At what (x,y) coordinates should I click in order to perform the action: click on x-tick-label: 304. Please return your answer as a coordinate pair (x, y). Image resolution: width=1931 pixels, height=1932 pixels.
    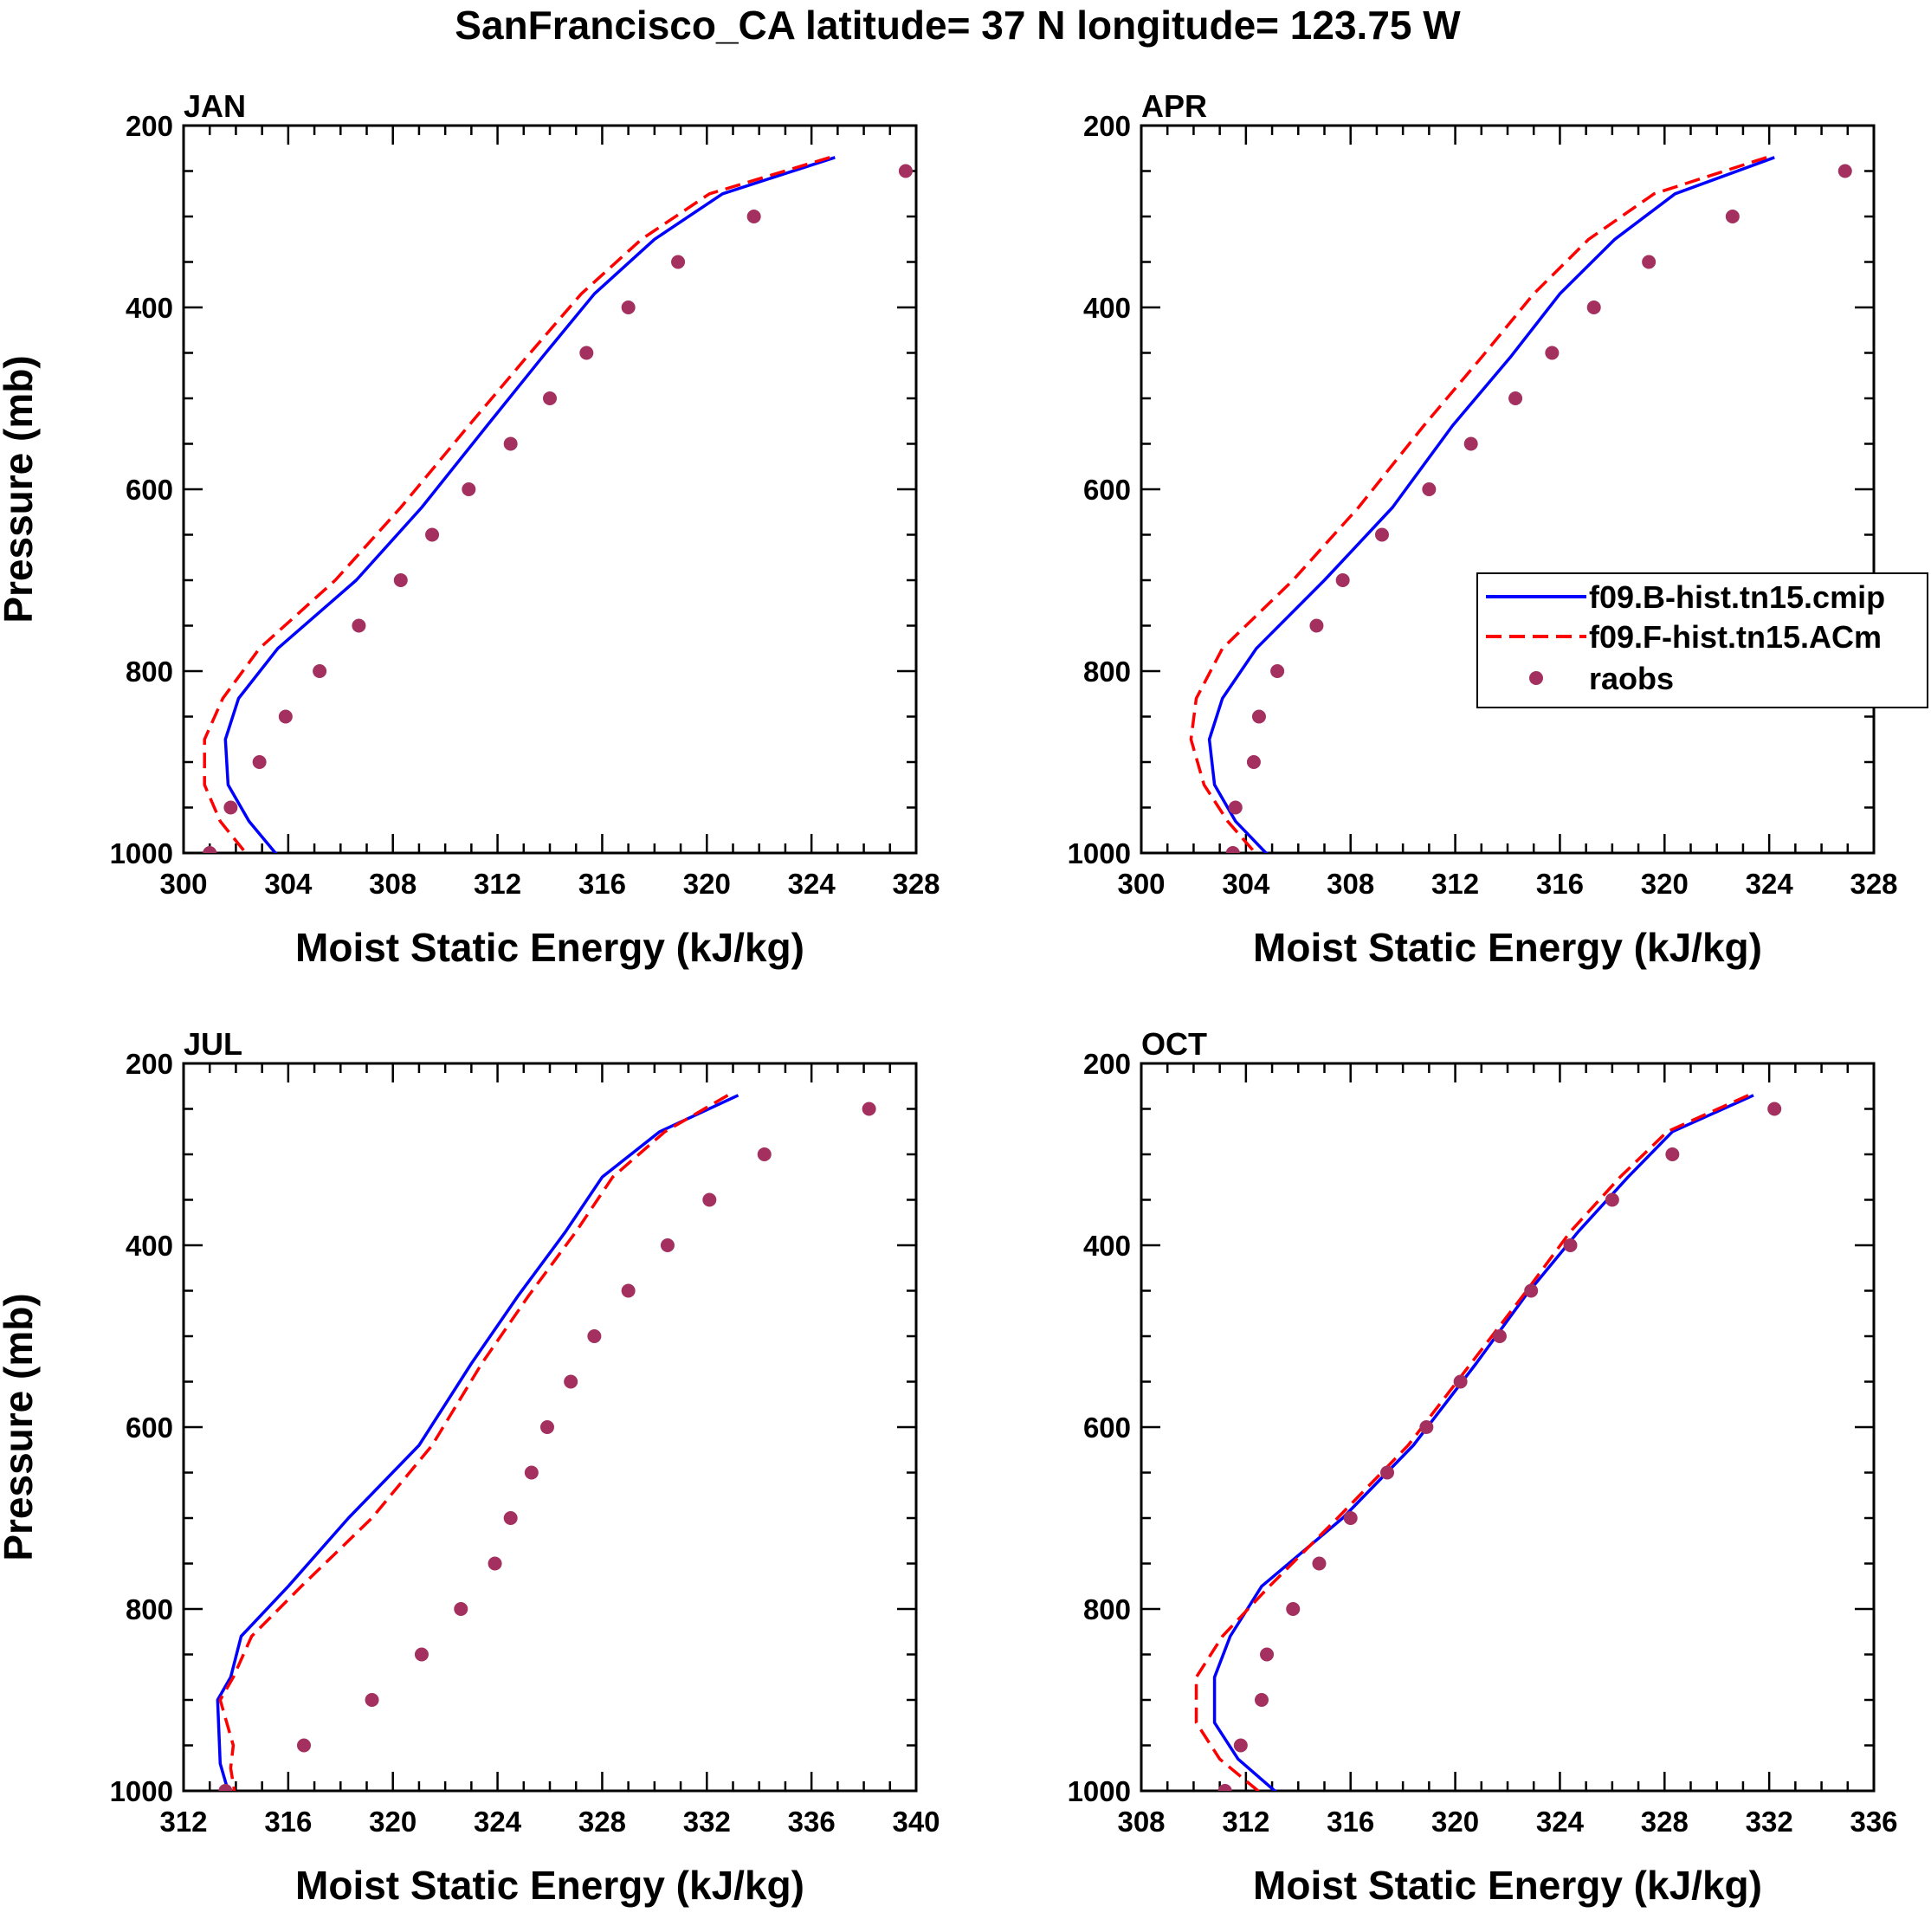
    Looking at the image, I should click on (1246, 884).